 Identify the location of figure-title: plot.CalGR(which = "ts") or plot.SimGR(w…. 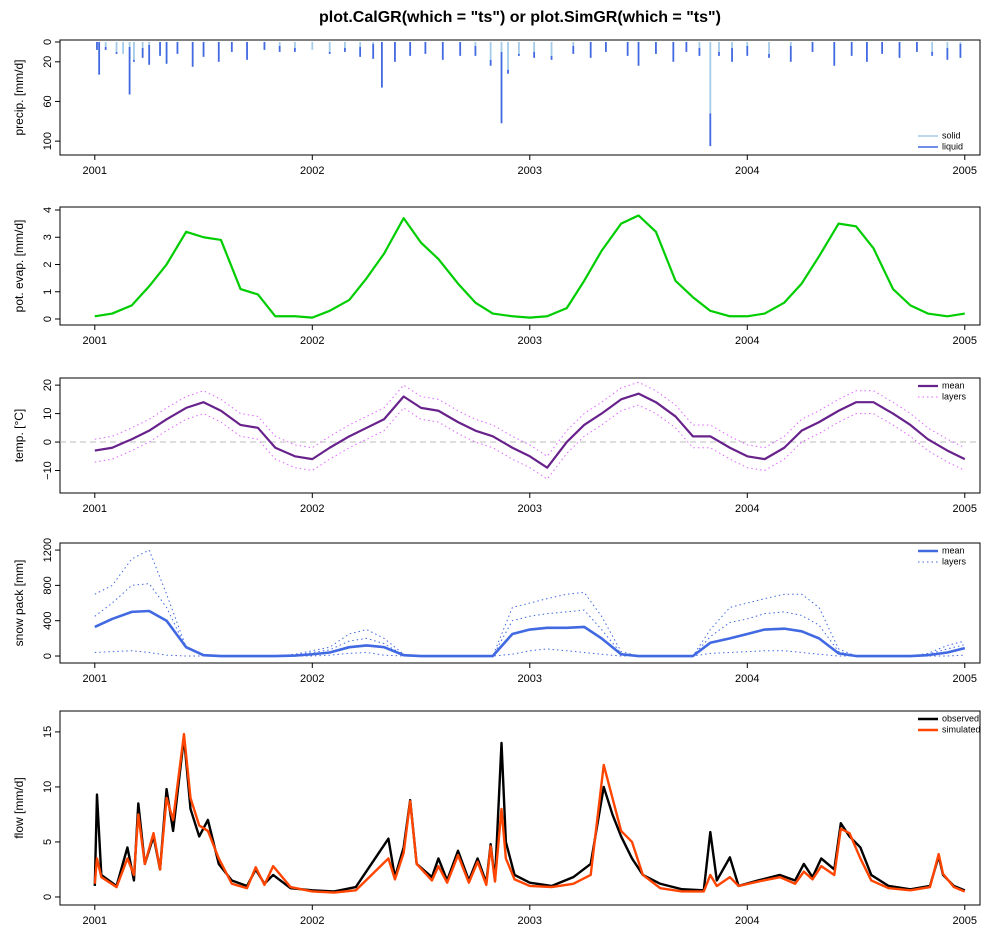
(520, 17).